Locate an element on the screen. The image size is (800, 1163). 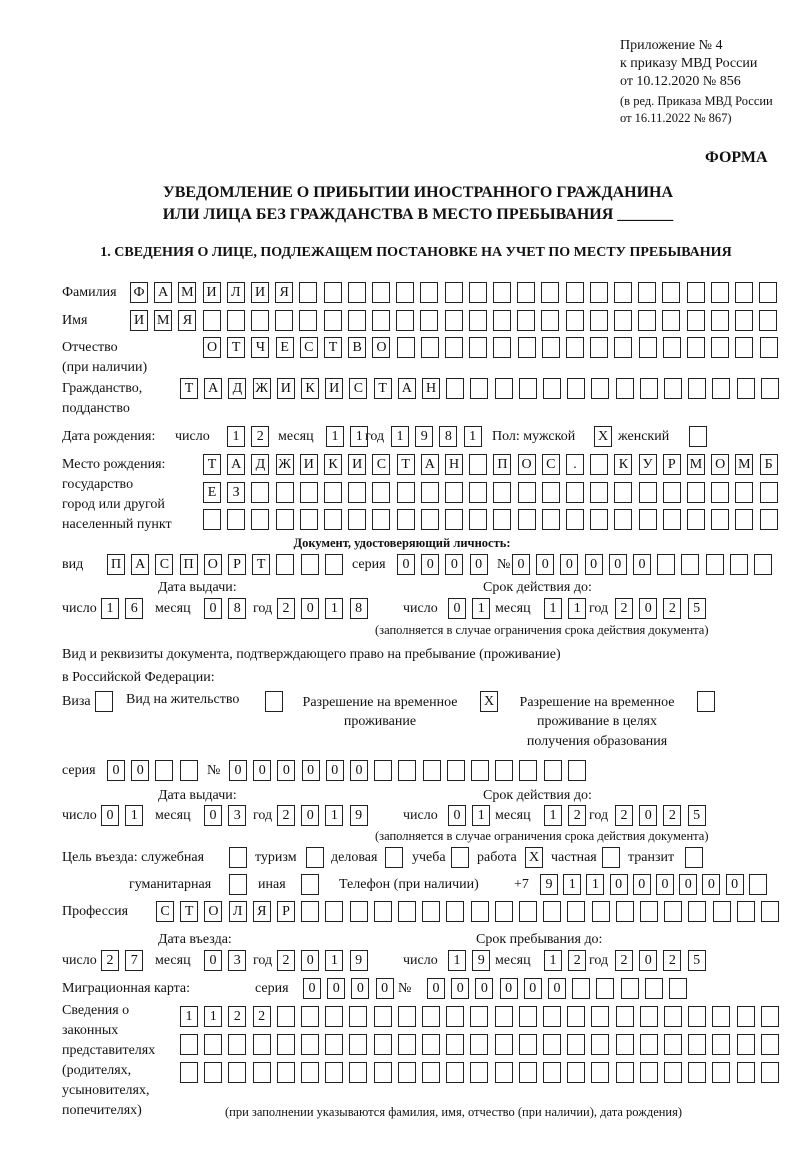
char-box: 6 is located at coordinates (134, 608).